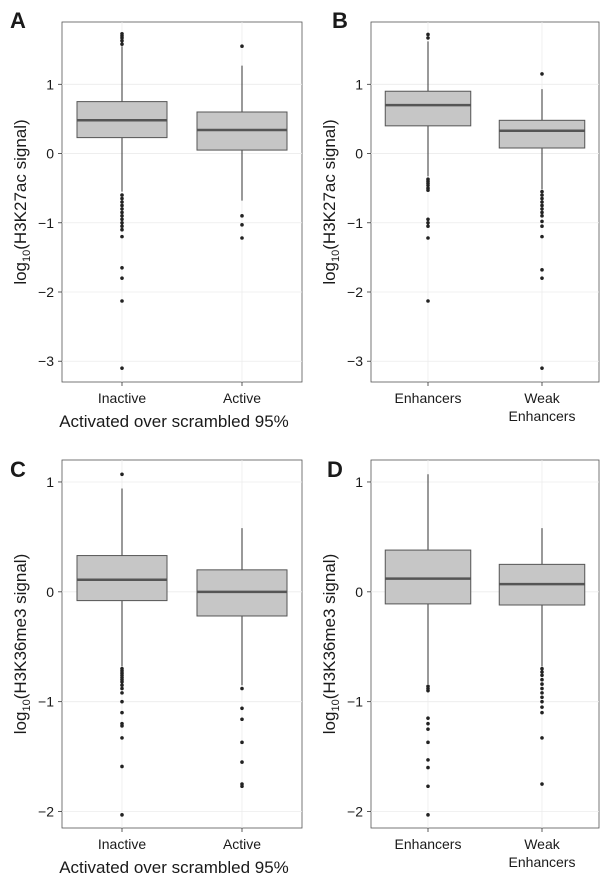 The height and width of the screenshot is (880, 610). What do you see at coordinates (340, 20) in the screenshot?
I see `panel-letter-b: B` at bounding box center [340, 20].